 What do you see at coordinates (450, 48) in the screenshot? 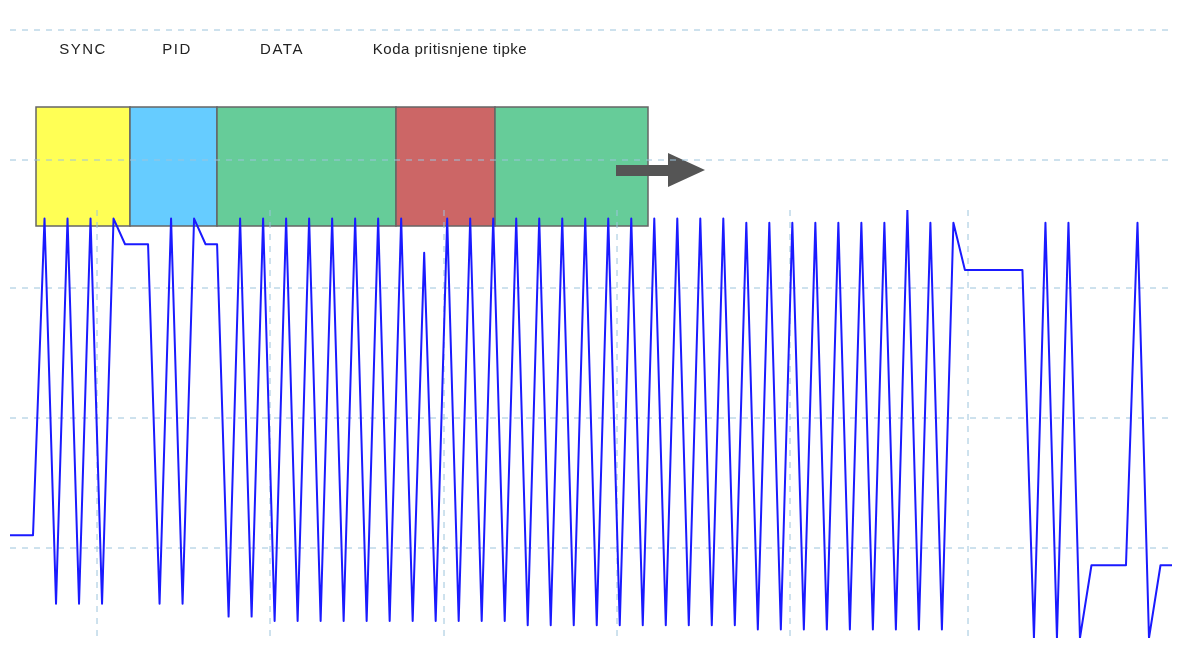
I see `text: Koda pritisnjene tipke` at bounding box center [450, 48].